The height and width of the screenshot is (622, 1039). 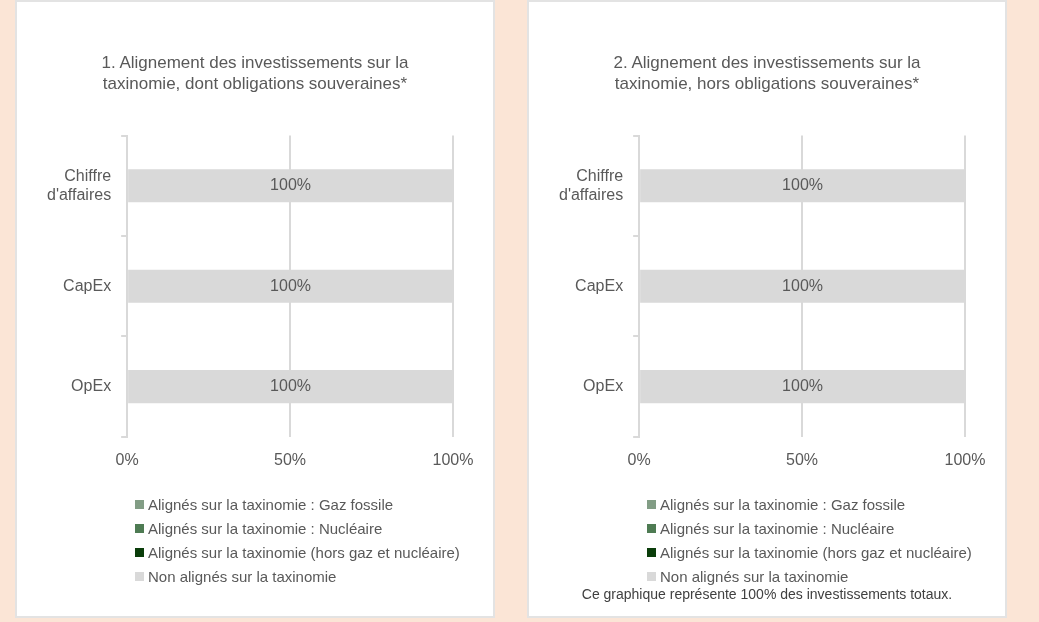 What do you see at coordinates (767, 73) in the screenshot?
I see `chart-title: 2. Alignement des investissements sur la taxinomie, hors obligations souveraines*` at bounding box center [767, 73].